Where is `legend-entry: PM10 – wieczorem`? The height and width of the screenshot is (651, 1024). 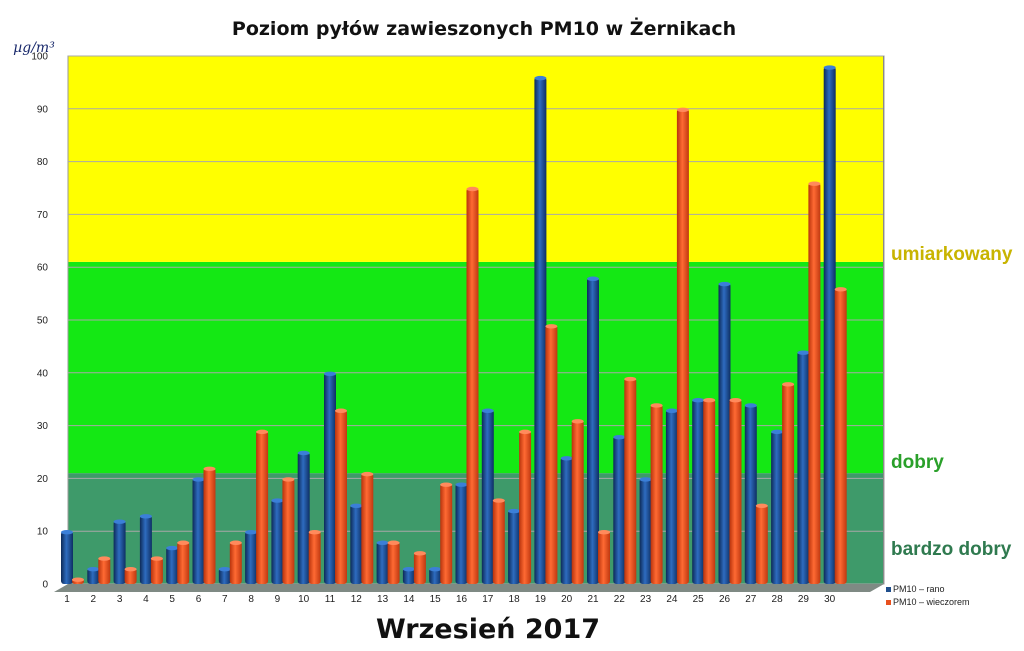
legend-entry: PM10 – wieczorem is located at coordinates (931, 602).